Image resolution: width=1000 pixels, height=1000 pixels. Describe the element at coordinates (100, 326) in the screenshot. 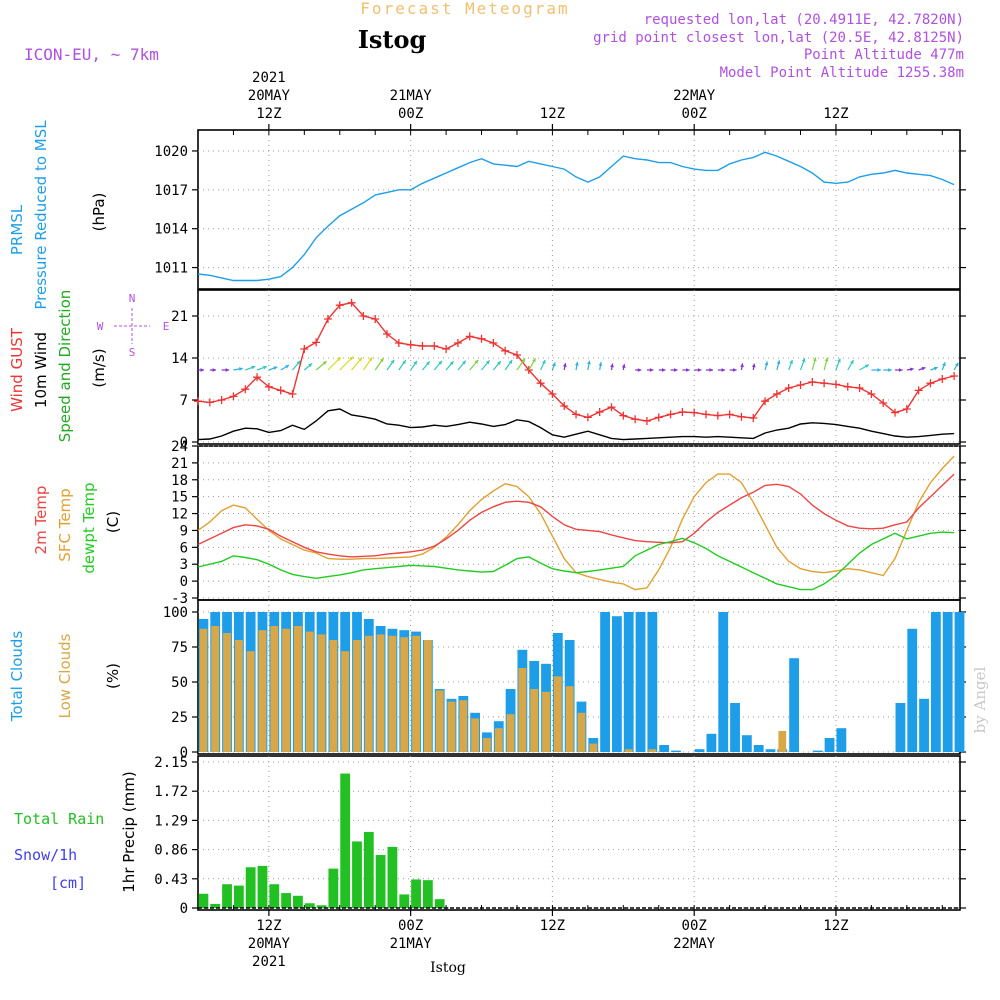

I see `compass-west: W` at that location.